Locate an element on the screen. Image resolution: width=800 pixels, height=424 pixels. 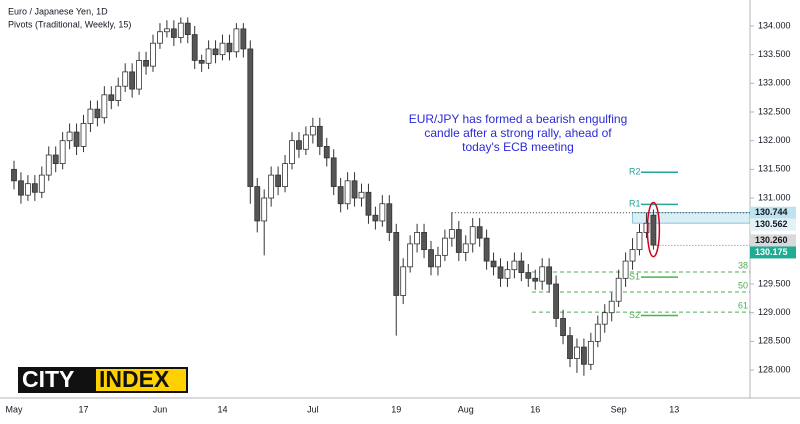
y-tick-label: 128.000 is located at coordinates (774, 369).